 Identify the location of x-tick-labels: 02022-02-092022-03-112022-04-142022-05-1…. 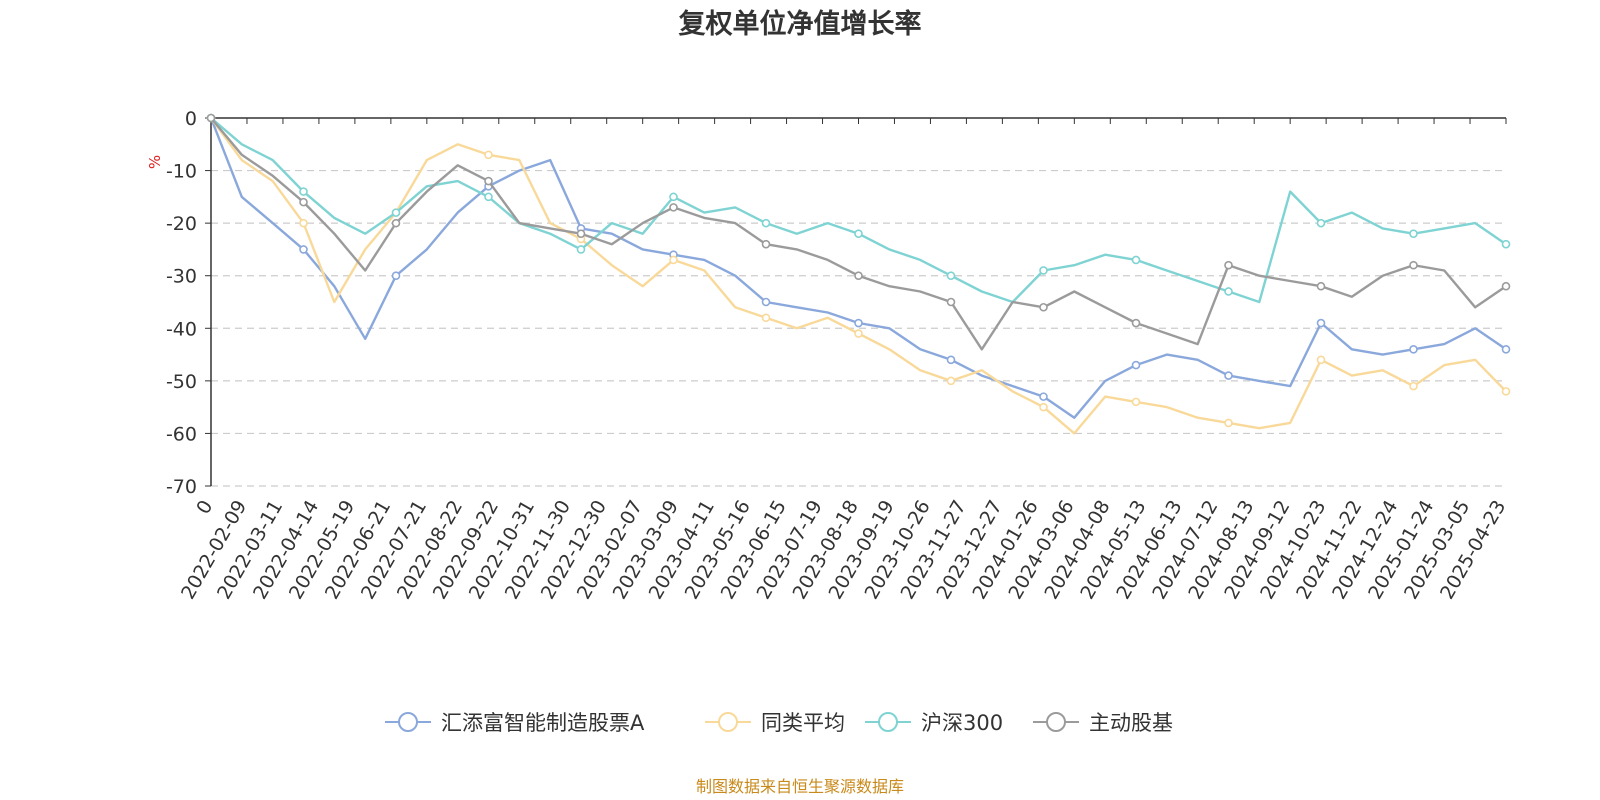
(843, 550).